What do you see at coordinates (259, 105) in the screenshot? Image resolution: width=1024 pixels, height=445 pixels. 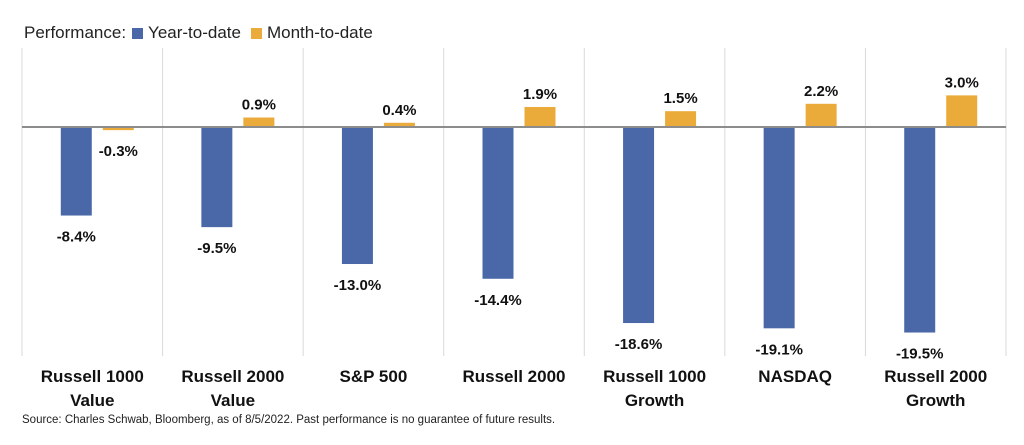 I see `data-label-mtd: 0.9%` at bounding box center [259, 105].